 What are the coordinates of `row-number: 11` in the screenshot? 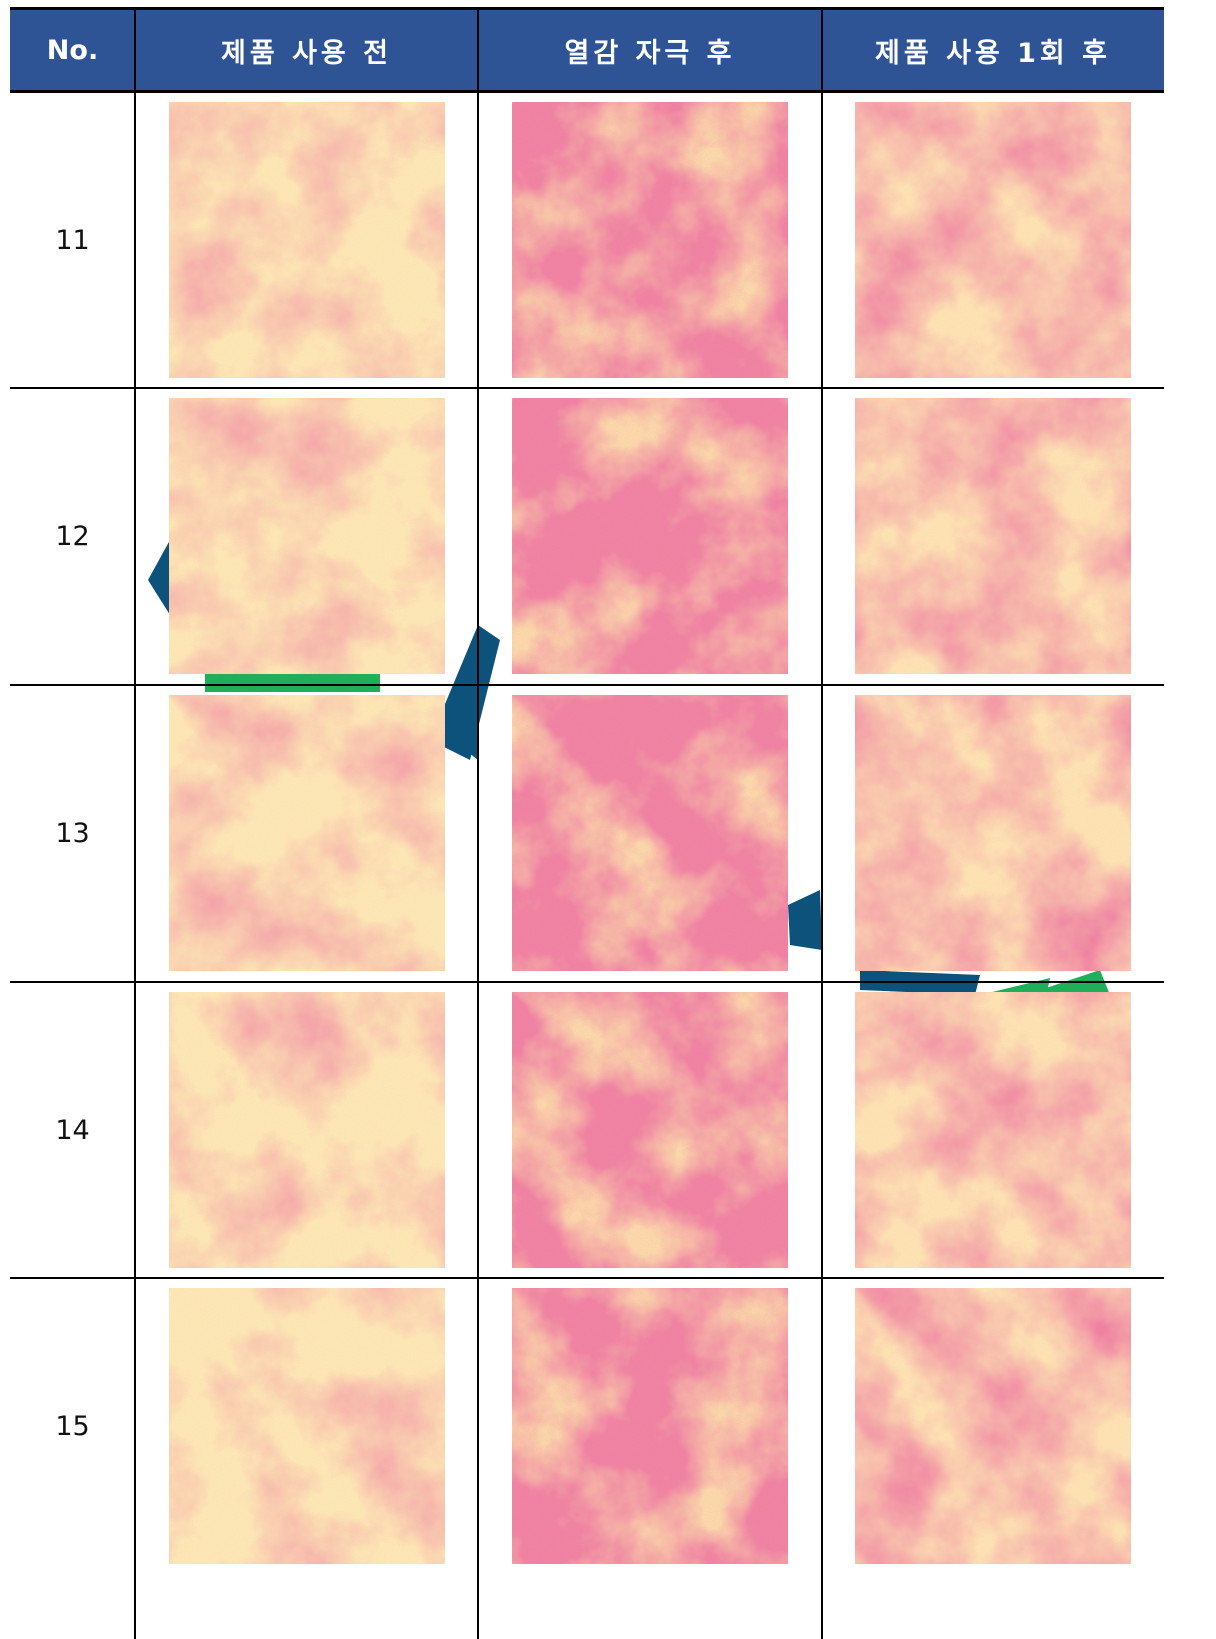 It's located at (72, 240).